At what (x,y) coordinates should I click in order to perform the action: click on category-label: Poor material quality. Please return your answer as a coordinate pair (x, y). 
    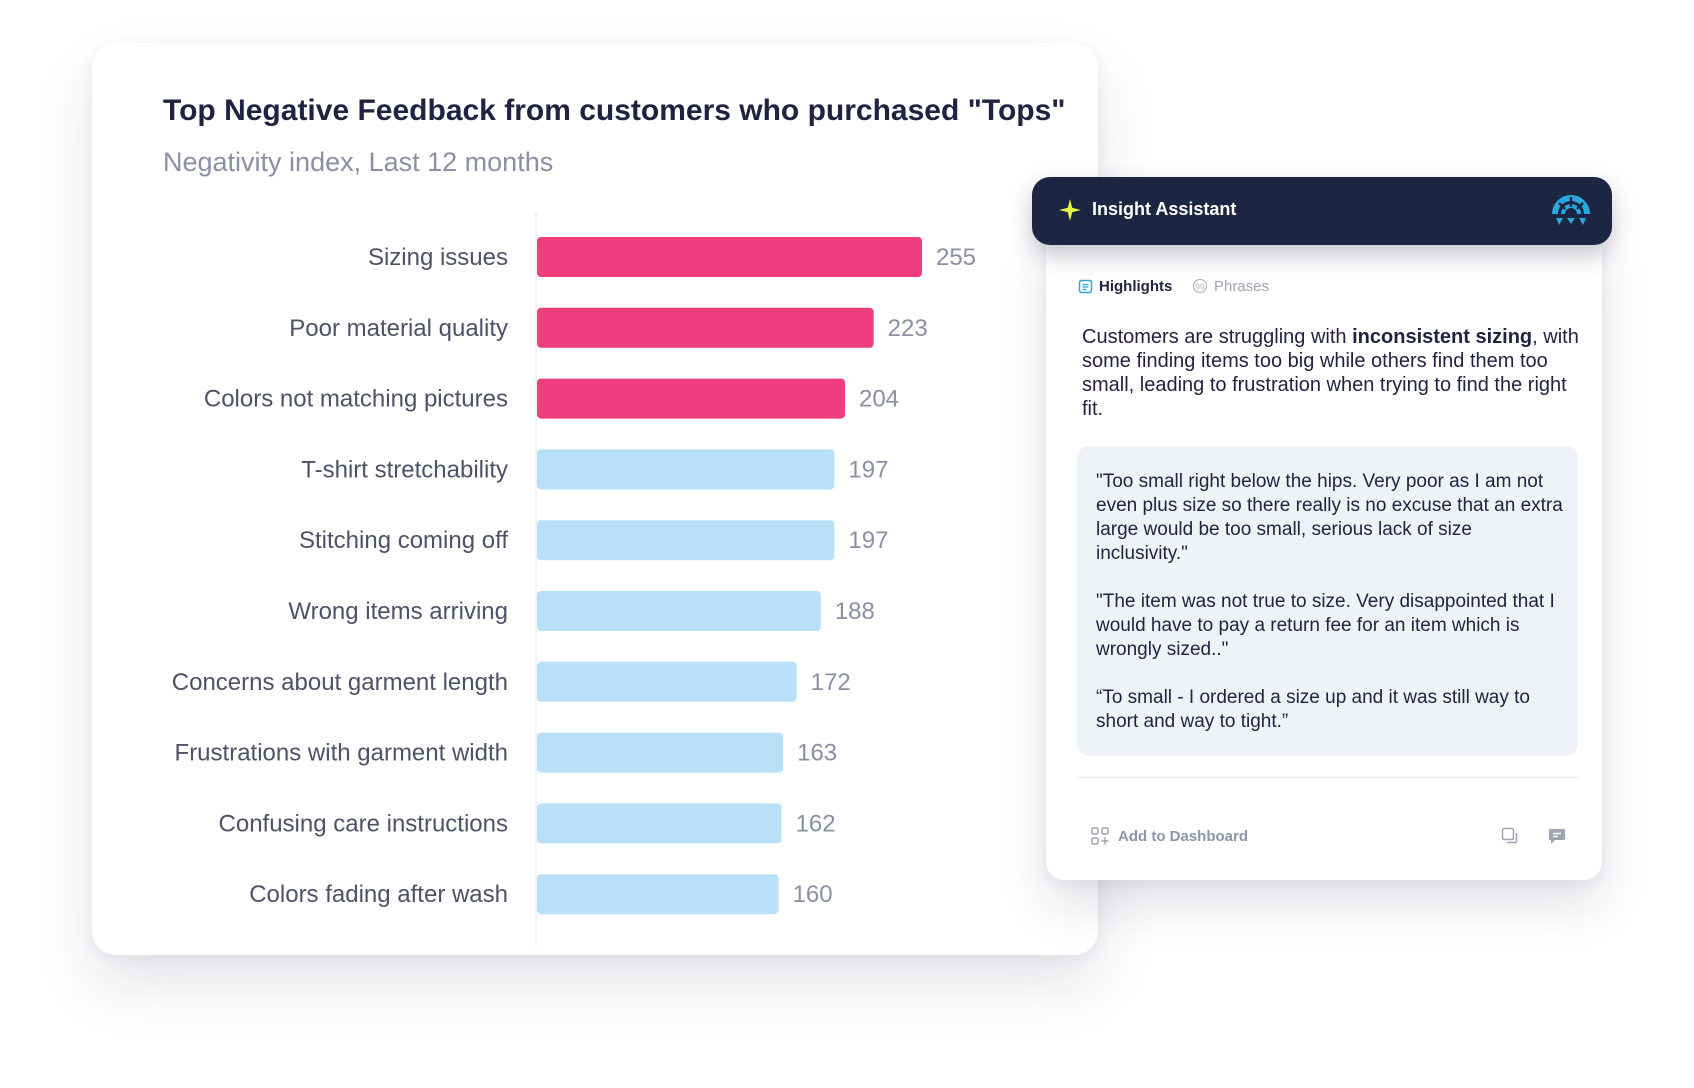
    Looking at the image, I should click on (398, 328).